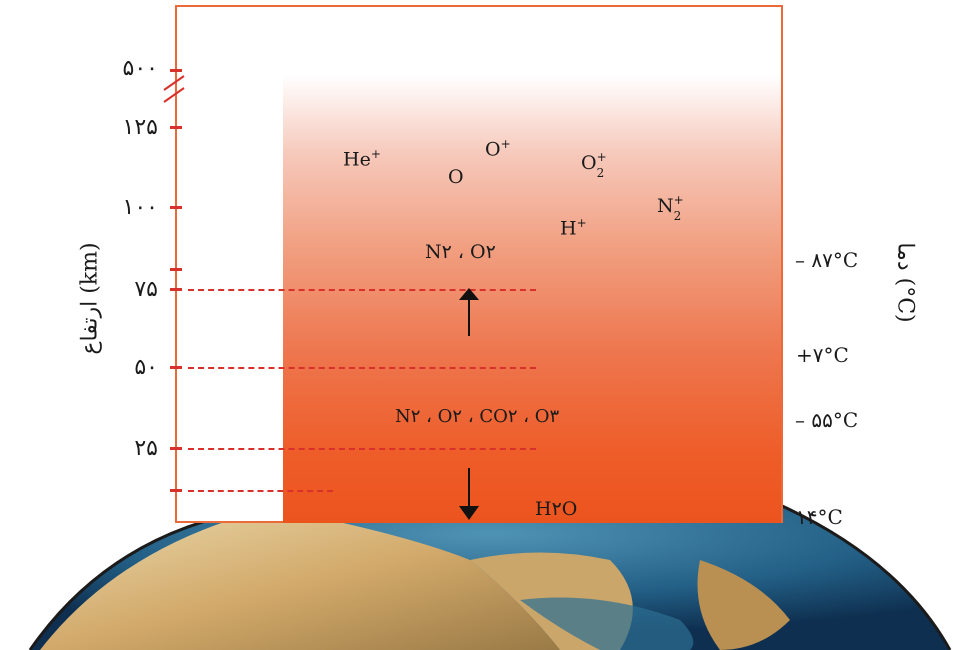 Image resolution: width=953 pixels, height=650 pixels. I want to click on label-water: H۲O, so click(556, 509).